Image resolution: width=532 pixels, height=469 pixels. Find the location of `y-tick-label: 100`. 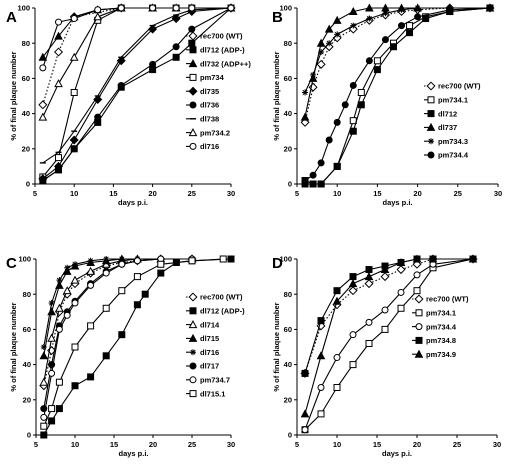

y-tick-label: 100 is located at coordinates (23, 8).